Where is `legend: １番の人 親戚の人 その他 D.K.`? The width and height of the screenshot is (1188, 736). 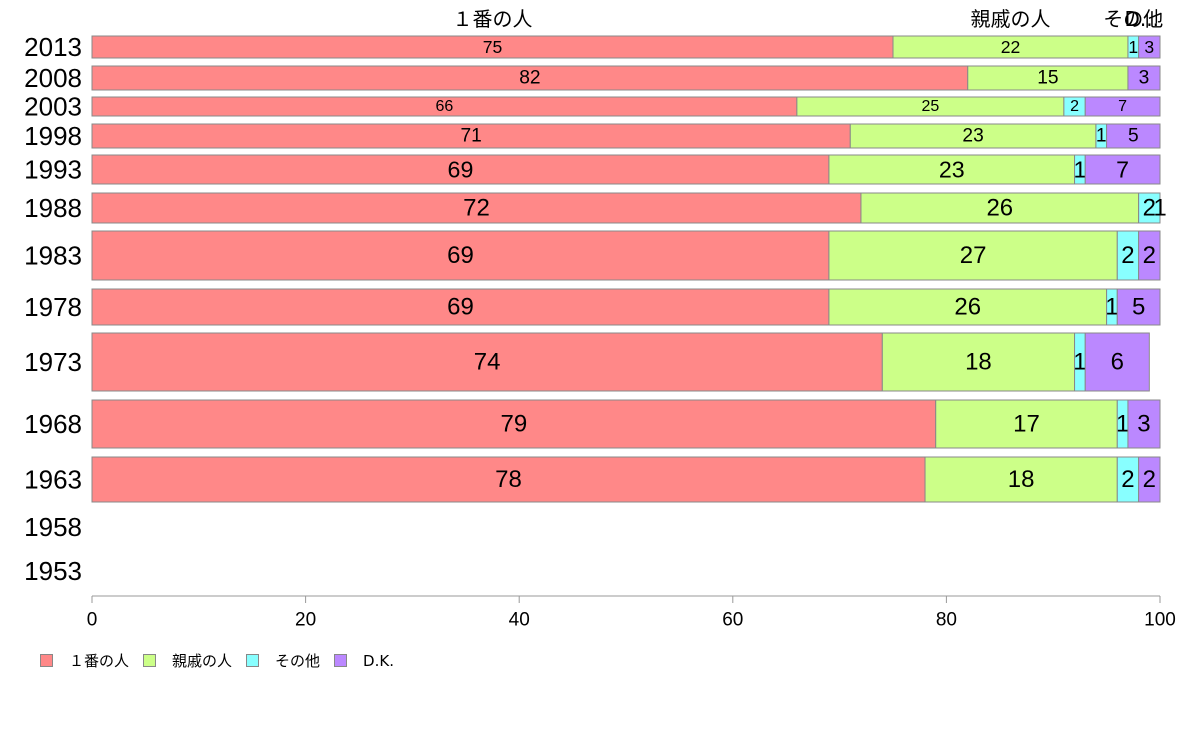
legend: １番の人 親戚の人 その他 D.K. is located at coordinates (224, 660).